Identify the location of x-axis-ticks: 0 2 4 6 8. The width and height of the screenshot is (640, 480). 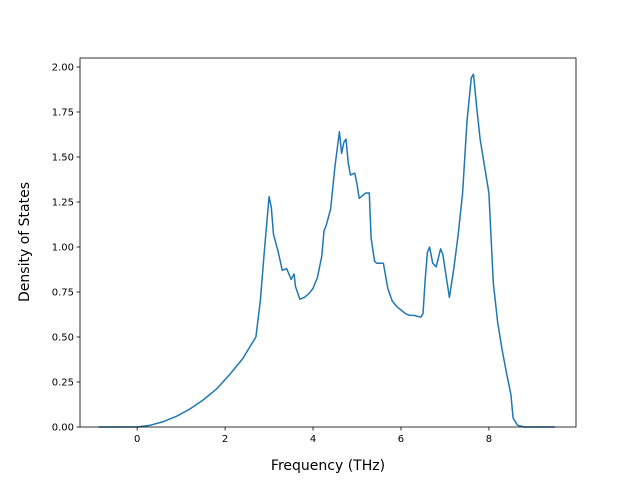
(313, 436).